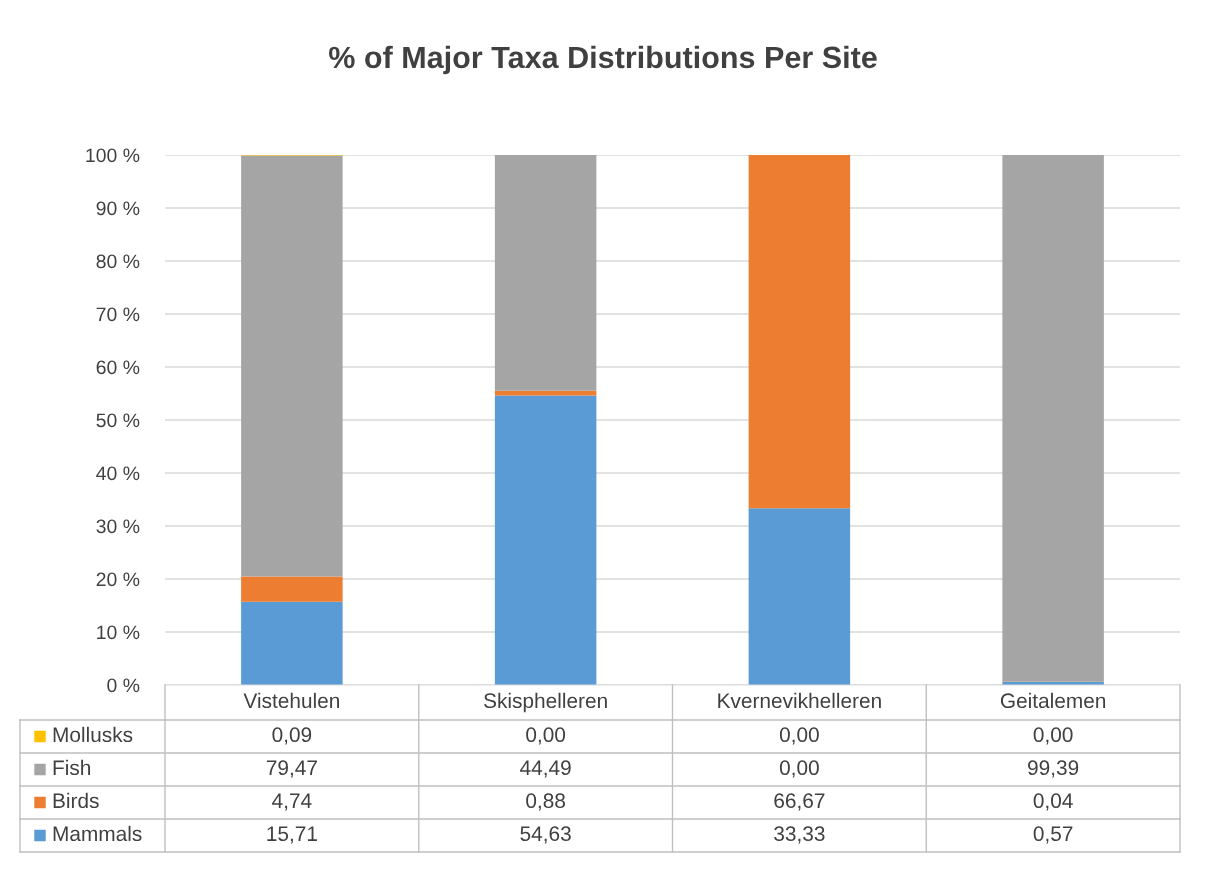 The width and height of the screenshot is (1206, 875). I want to click on y-tick-label: 10 %, so click(118, 632).